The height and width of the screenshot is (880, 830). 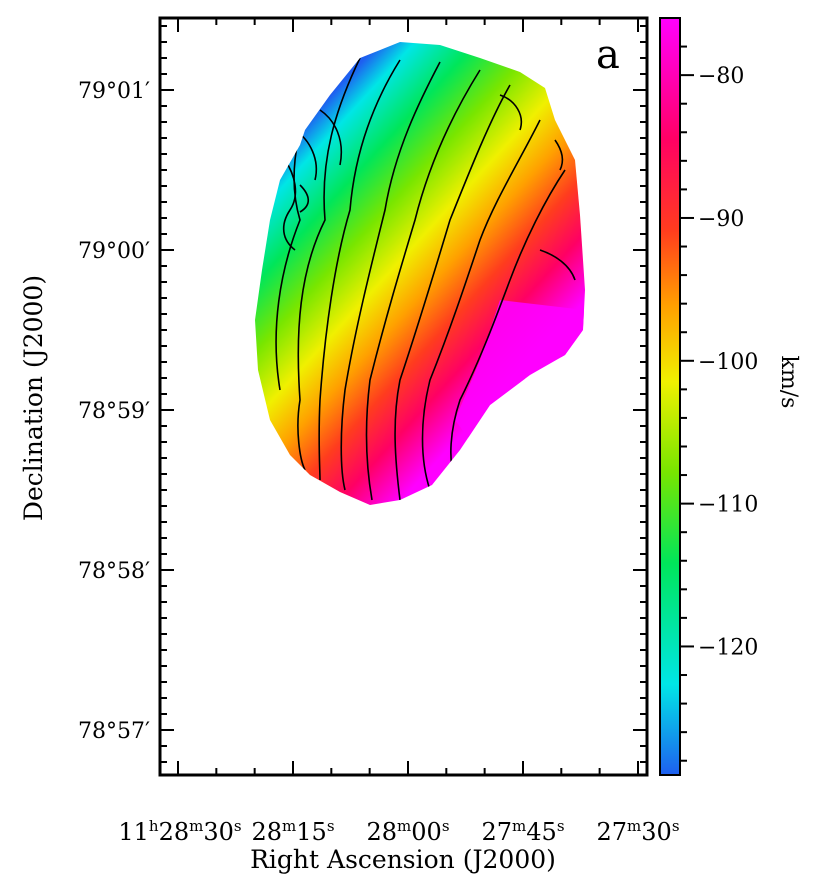 What do you see at coordinates (728, 505) in the screenshot?
I see `colorbar-tick-label: −110` at bounding box center [728, 505].